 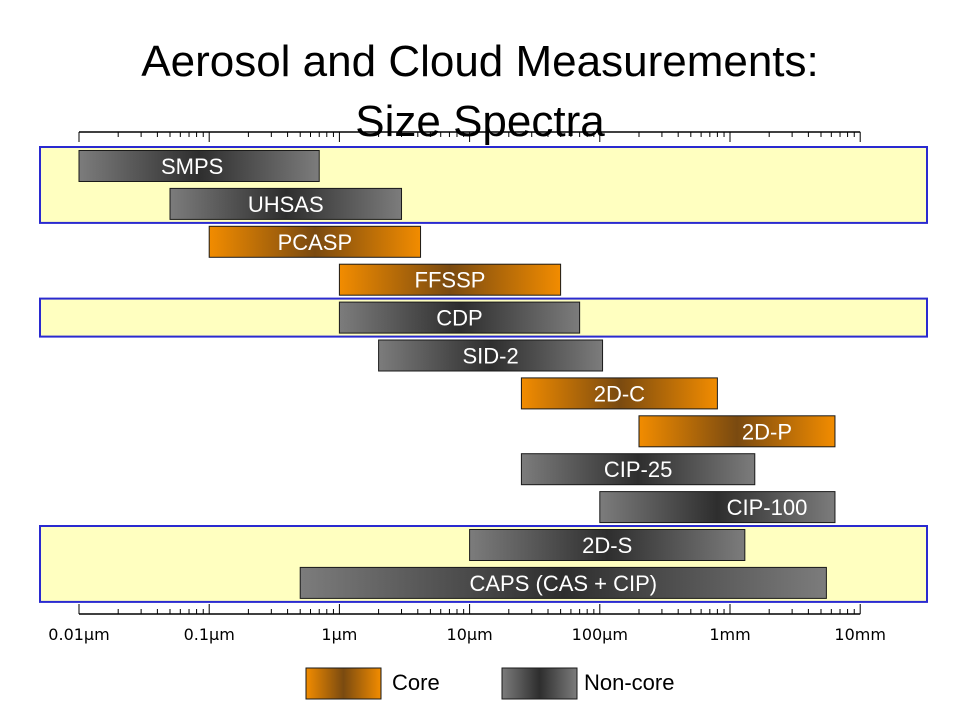 I want to click on bar-label-pcasp: PCASP, so click(x=315, y=242).